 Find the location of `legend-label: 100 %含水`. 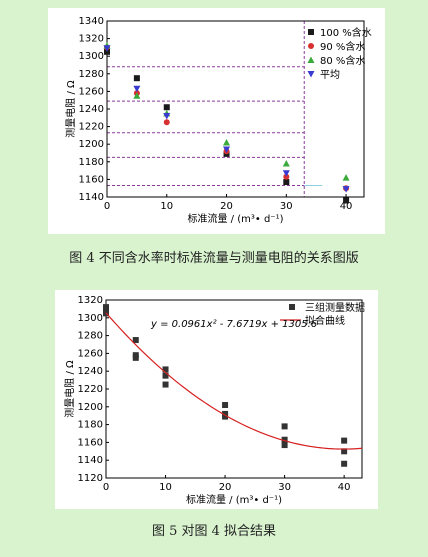

legend-label: 100 %含水 is located at coordinates (346, 32).